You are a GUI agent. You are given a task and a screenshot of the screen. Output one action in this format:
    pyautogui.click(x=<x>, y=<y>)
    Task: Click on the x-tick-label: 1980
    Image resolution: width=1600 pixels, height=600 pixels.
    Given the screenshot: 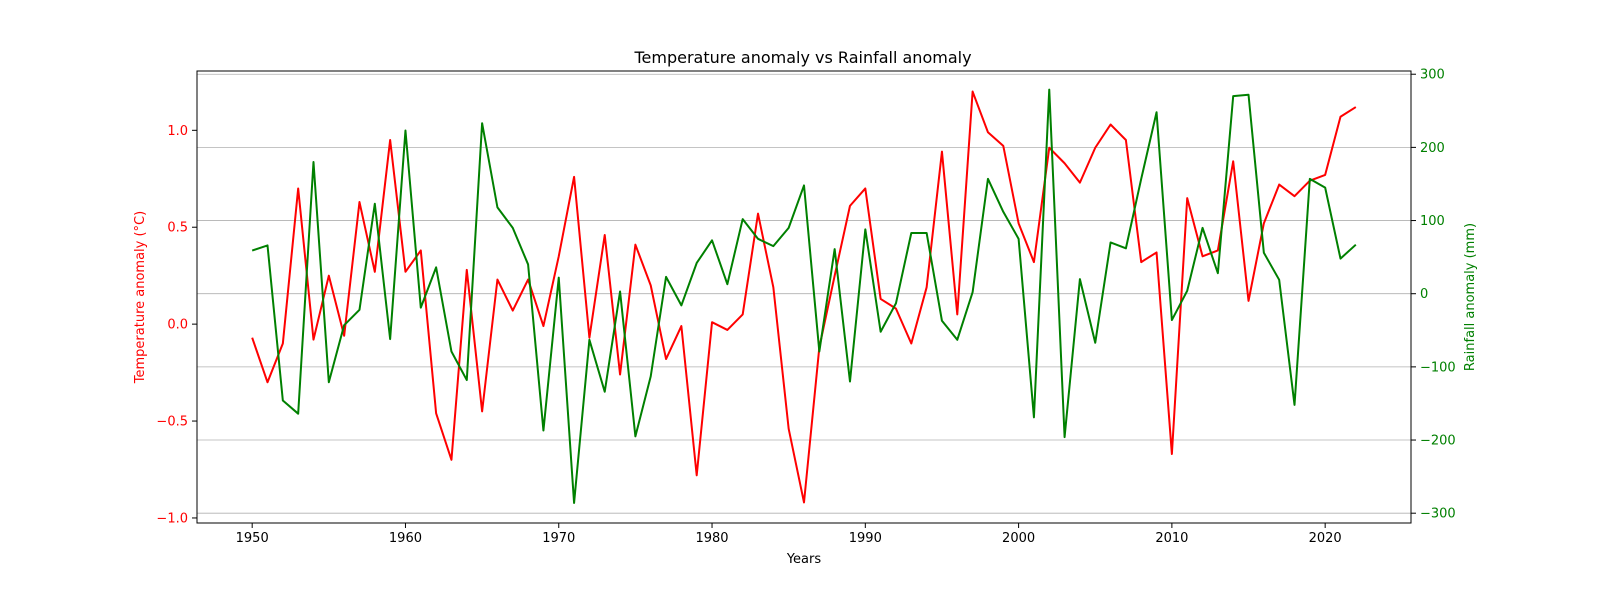 What is the action you would take?
    pyautogui.click(x=711, y=538)
    